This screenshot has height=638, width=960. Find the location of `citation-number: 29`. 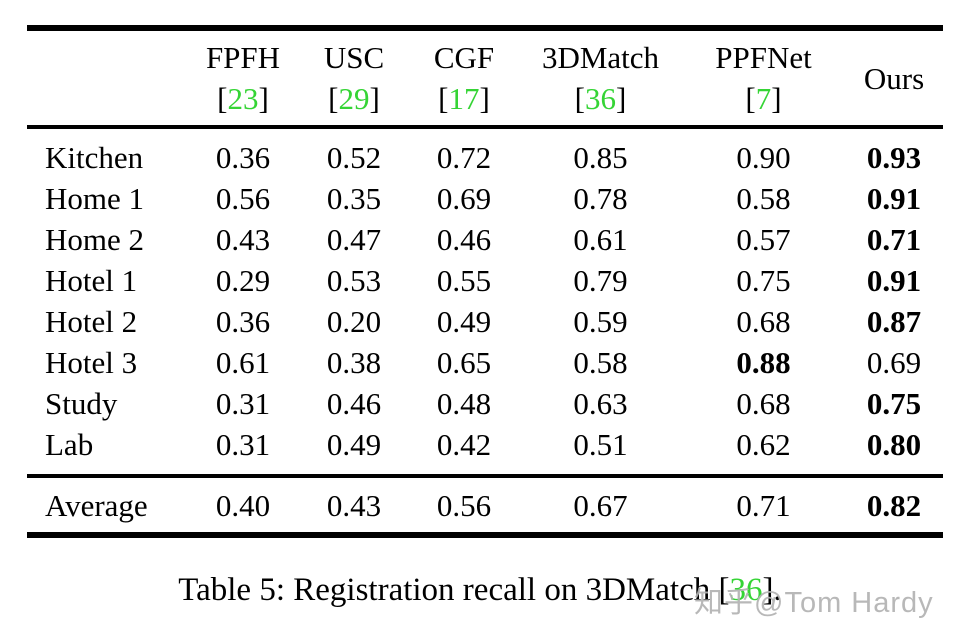

citation-number: 29 is located at coordinates (354, 98).